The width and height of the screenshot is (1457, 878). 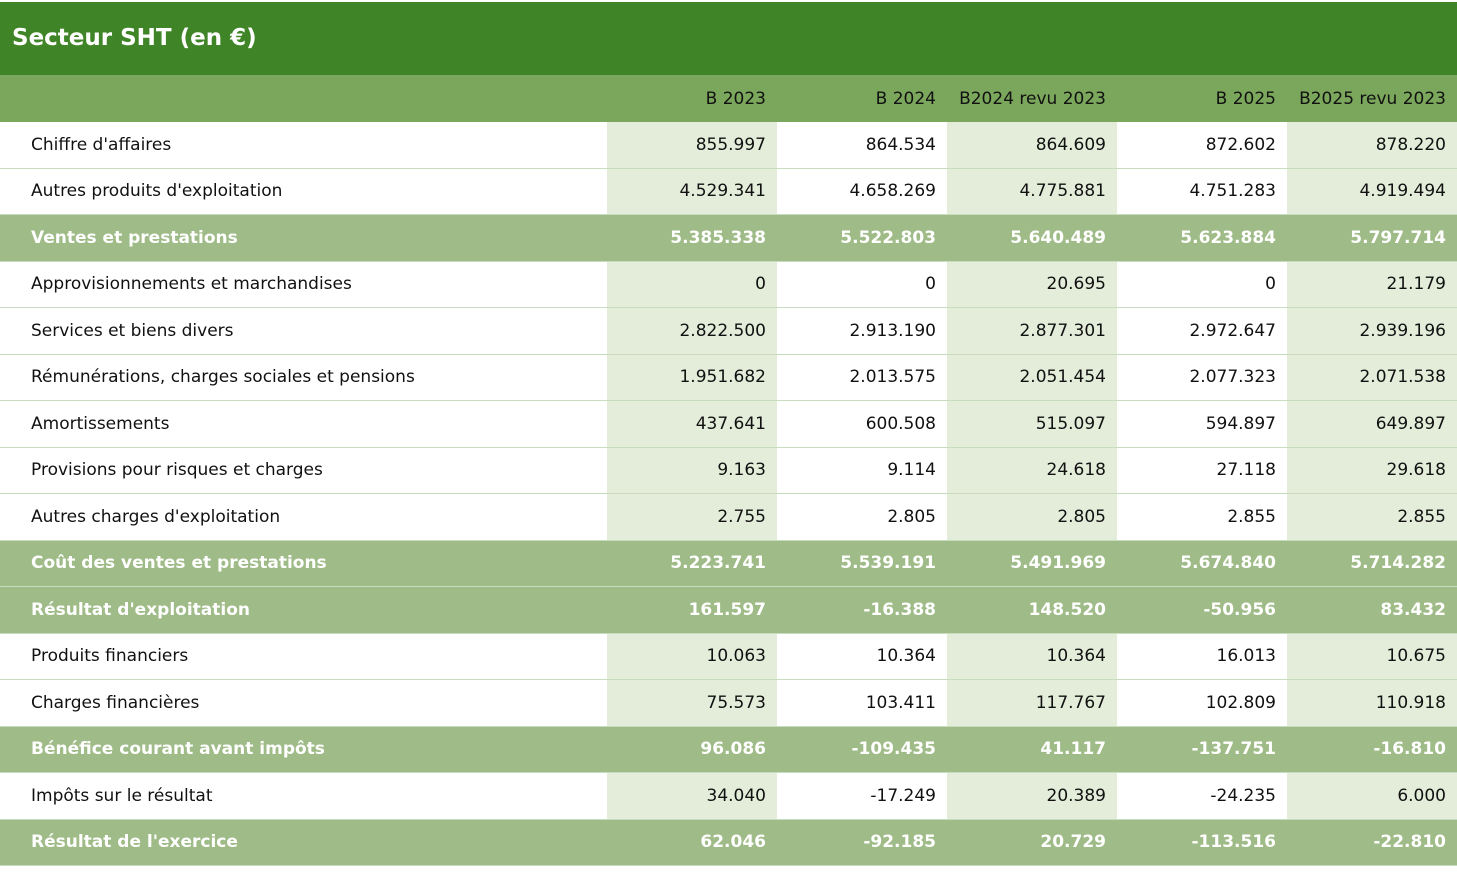 What do you see at coordinates (1202, 424) in the screenshot?
I see `cell: 594.897` at bounding box center [1202, 424].